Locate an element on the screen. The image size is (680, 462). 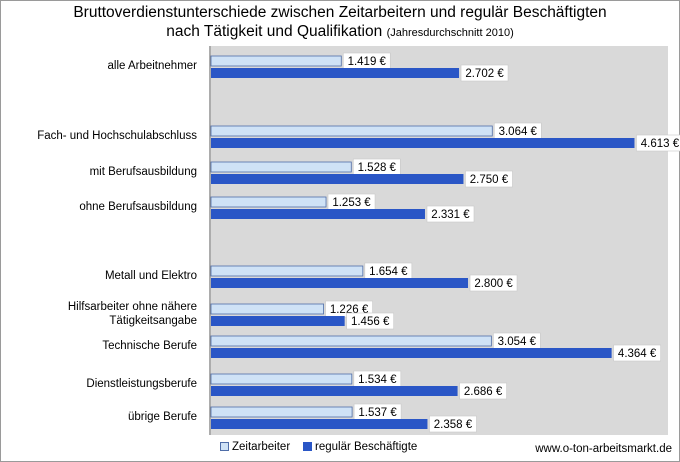
data-label-text: 2.750 € is located at coordinates (489, 180).